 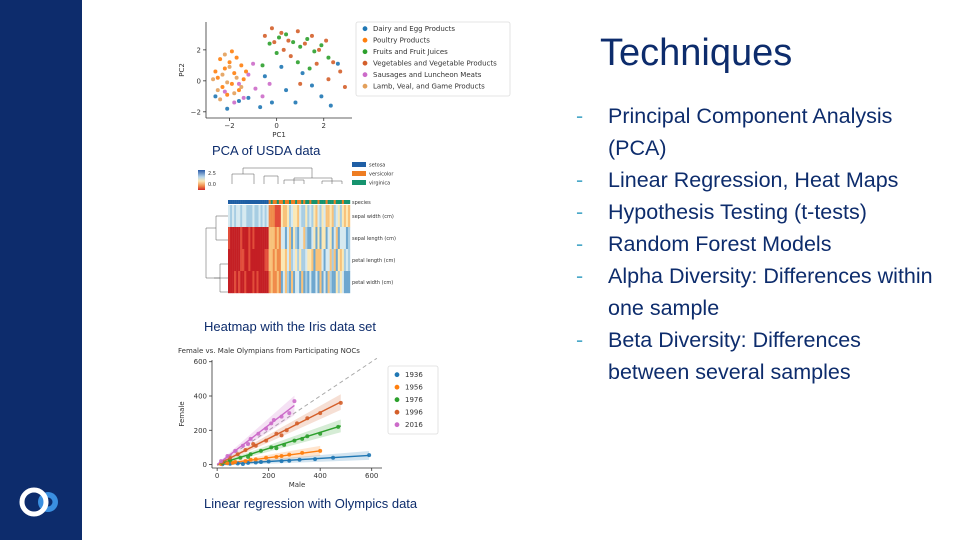 I want to click on regression-y-tick-label: 600, so click(x=200, y=362).